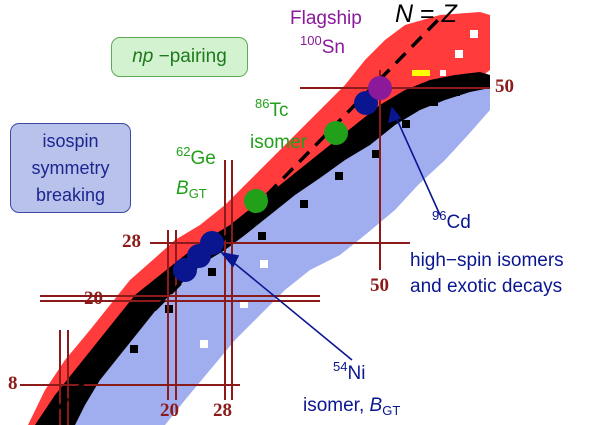 This screenshot has height=425, width=597. What do you see at coordinates (421, 73) in the screenshot?
I see `yellow-marker` at bounding box center [421, 73].